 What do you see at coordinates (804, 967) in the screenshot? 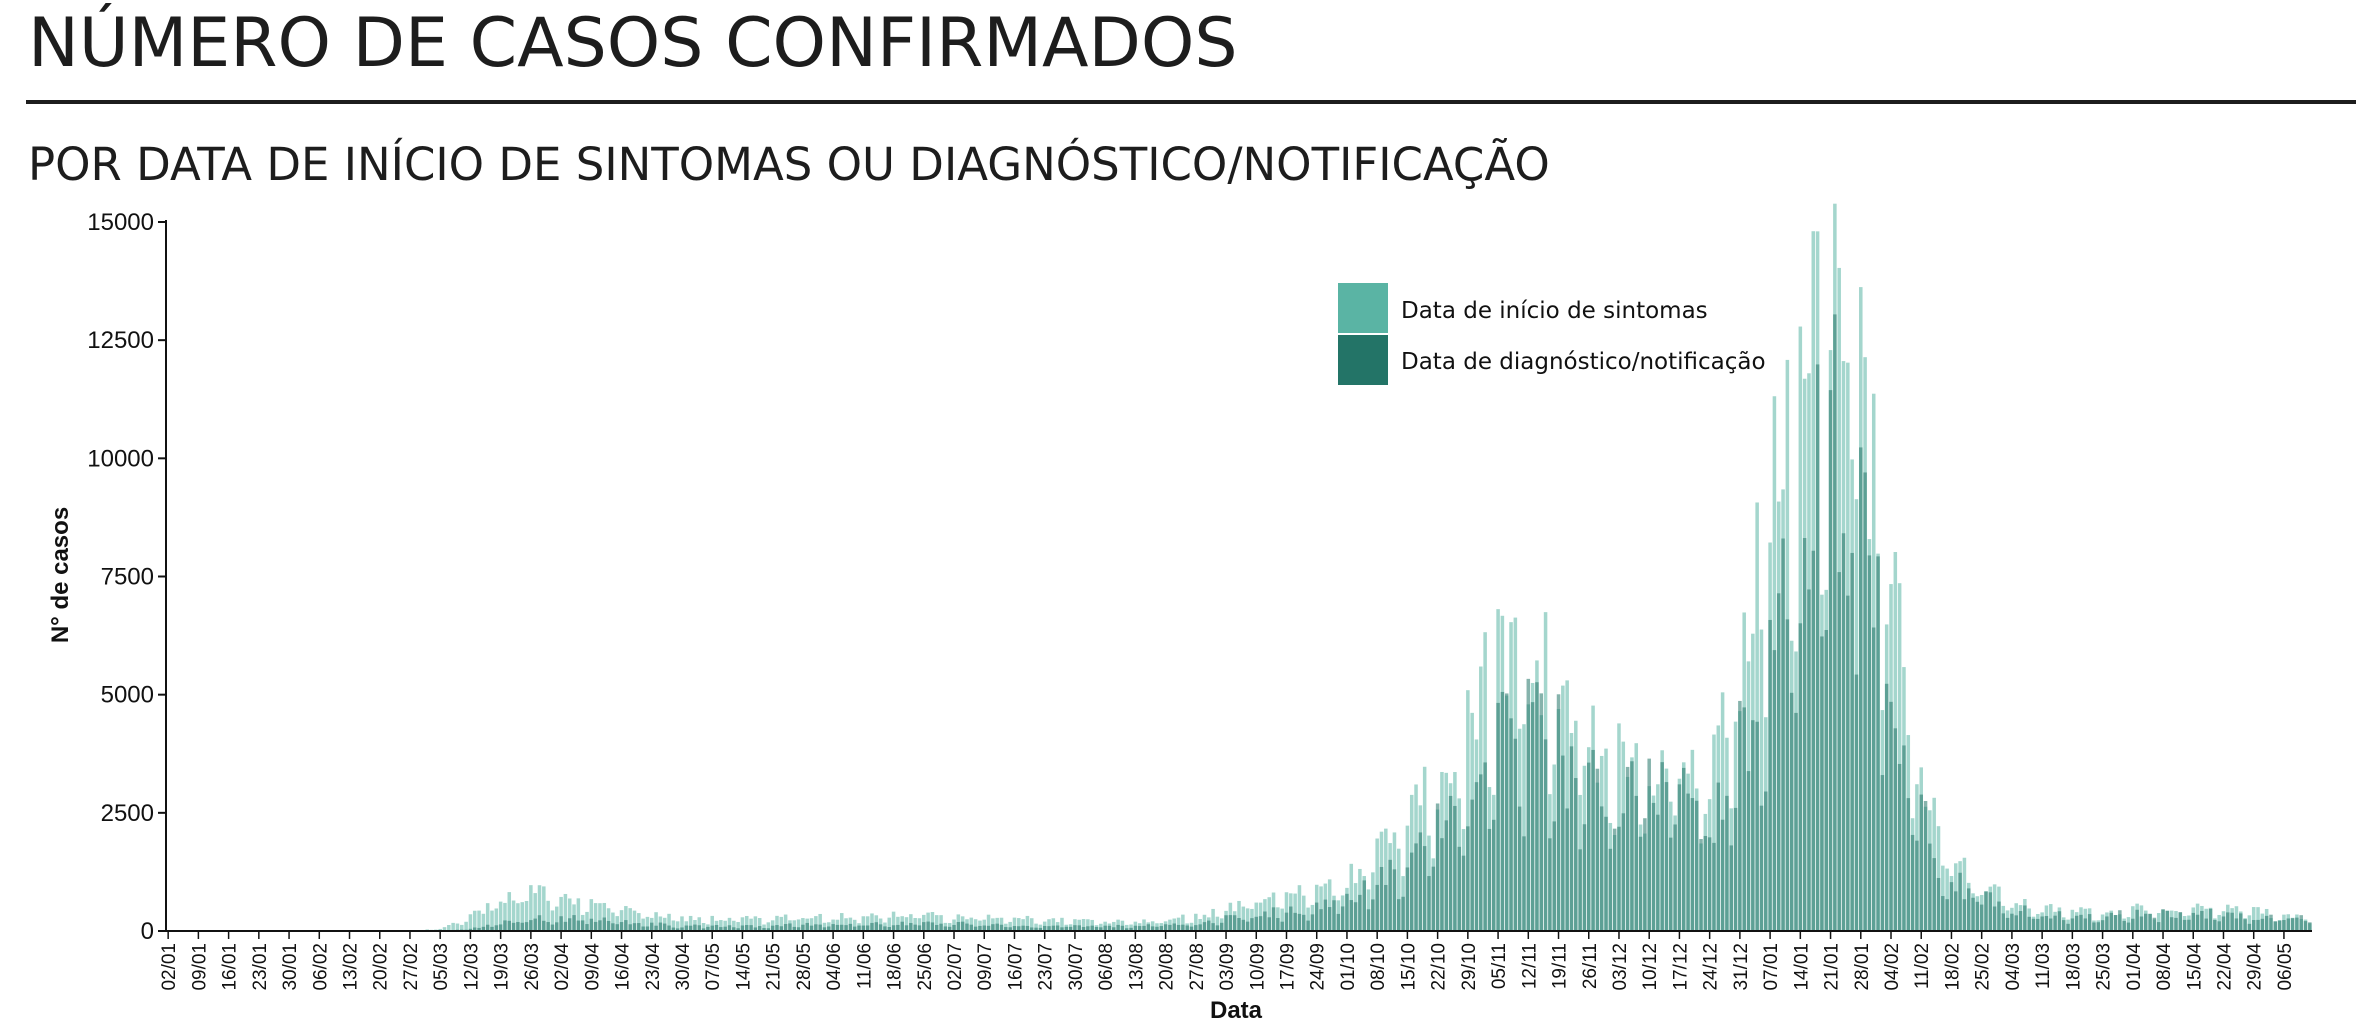
I see `x-tick-label: 28/05` at bounding box center [804, 967].